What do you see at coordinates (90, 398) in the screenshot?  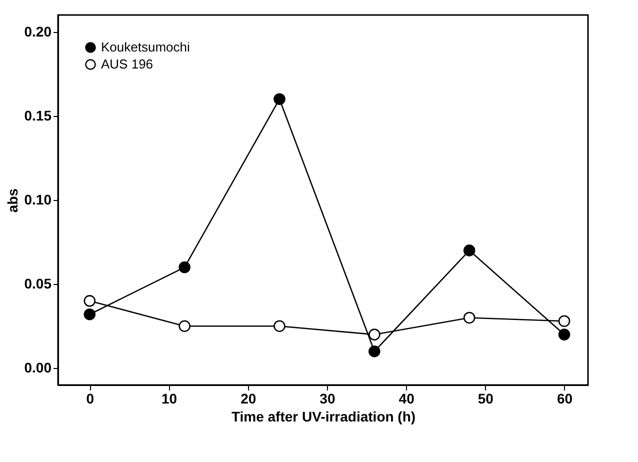 I see `x-tick-label: 0` at bounding box center [90, 398].